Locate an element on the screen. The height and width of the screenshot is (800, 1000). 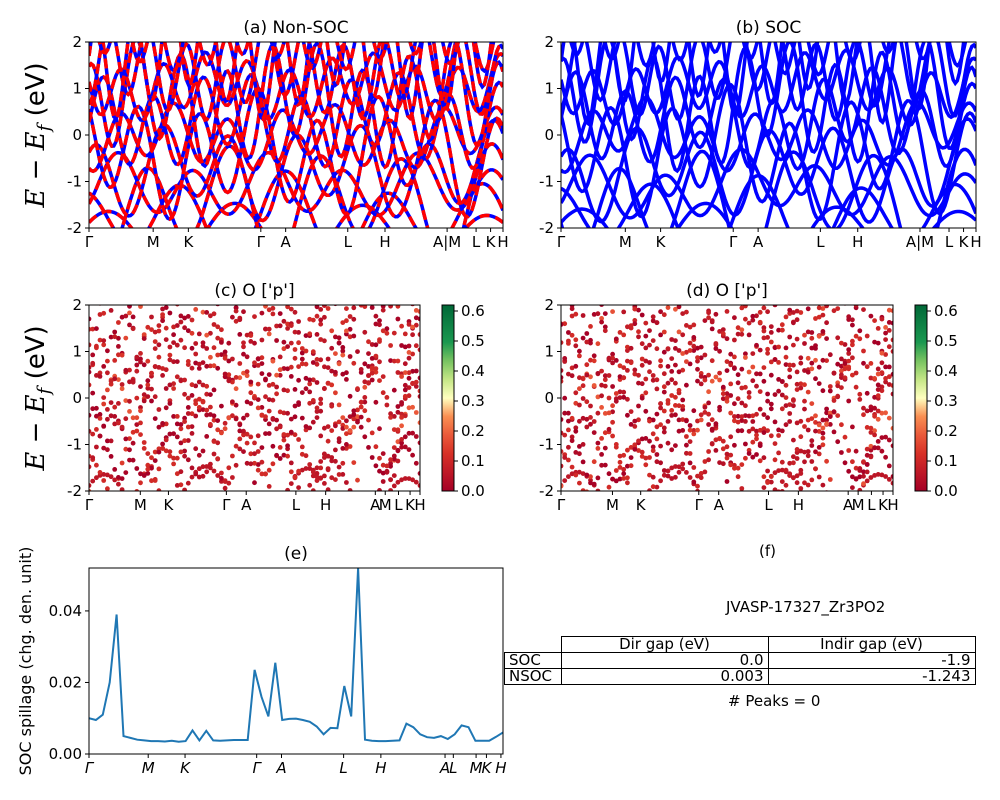
xtick-label-a-0: Γ is located at coordinates (89, 242).